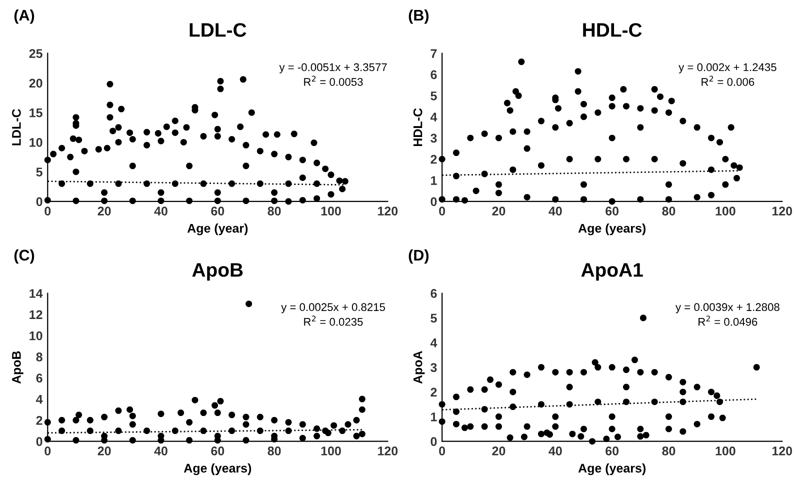 The height and width of the screenshot is (485, 794). Describe the element at coordinates (333, 68) in the screenshot. I see `annotation: y = -0.0051x + 3.3577` at that location.